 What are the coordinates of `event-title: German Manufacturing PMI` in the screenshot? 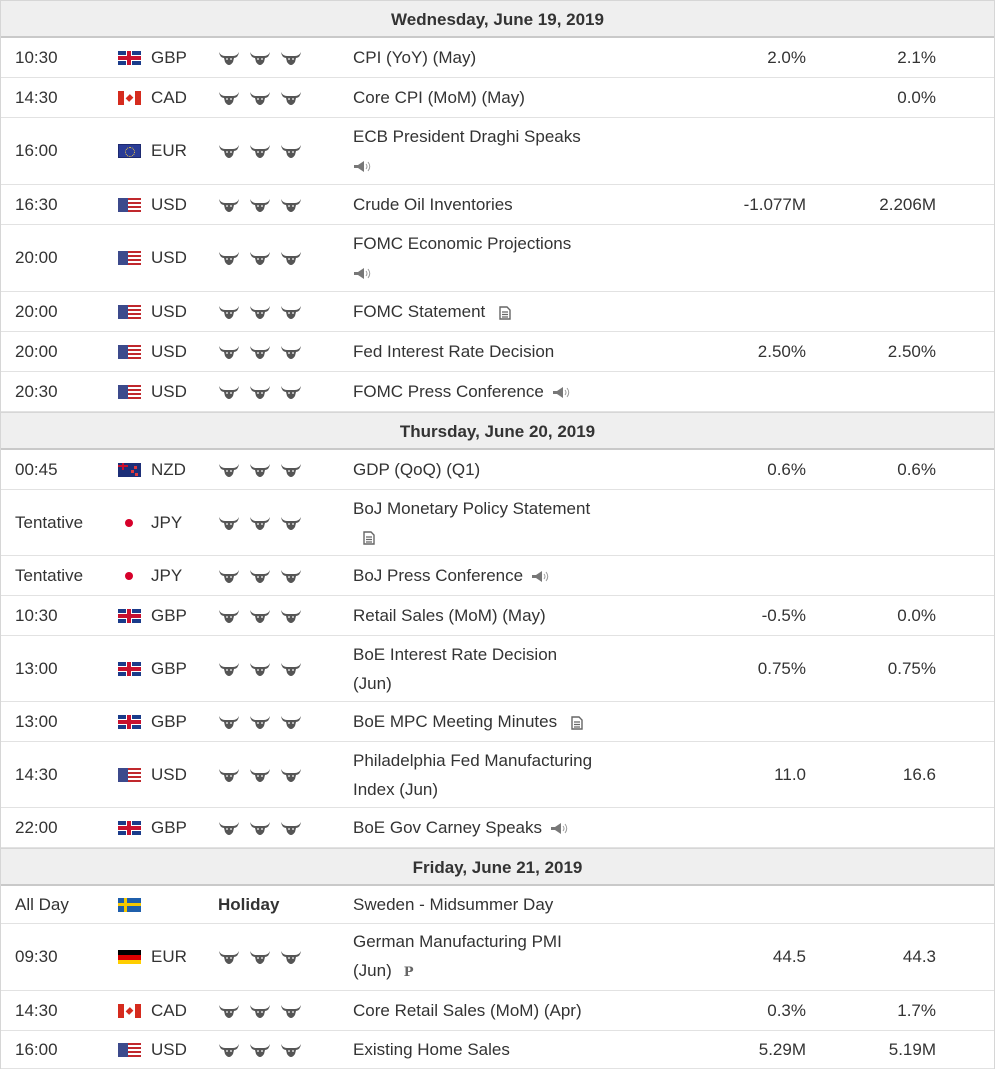 It's located at (457, 942).